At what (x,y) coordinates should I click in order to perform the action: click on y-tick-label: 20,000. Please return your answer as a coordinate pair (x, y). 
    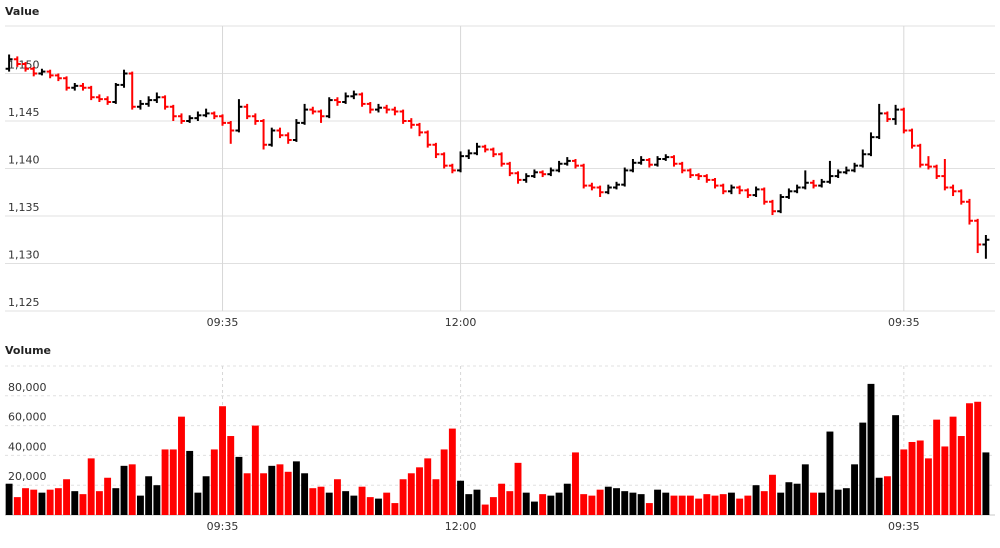
    Looking at the image, I should click on (27, 476).